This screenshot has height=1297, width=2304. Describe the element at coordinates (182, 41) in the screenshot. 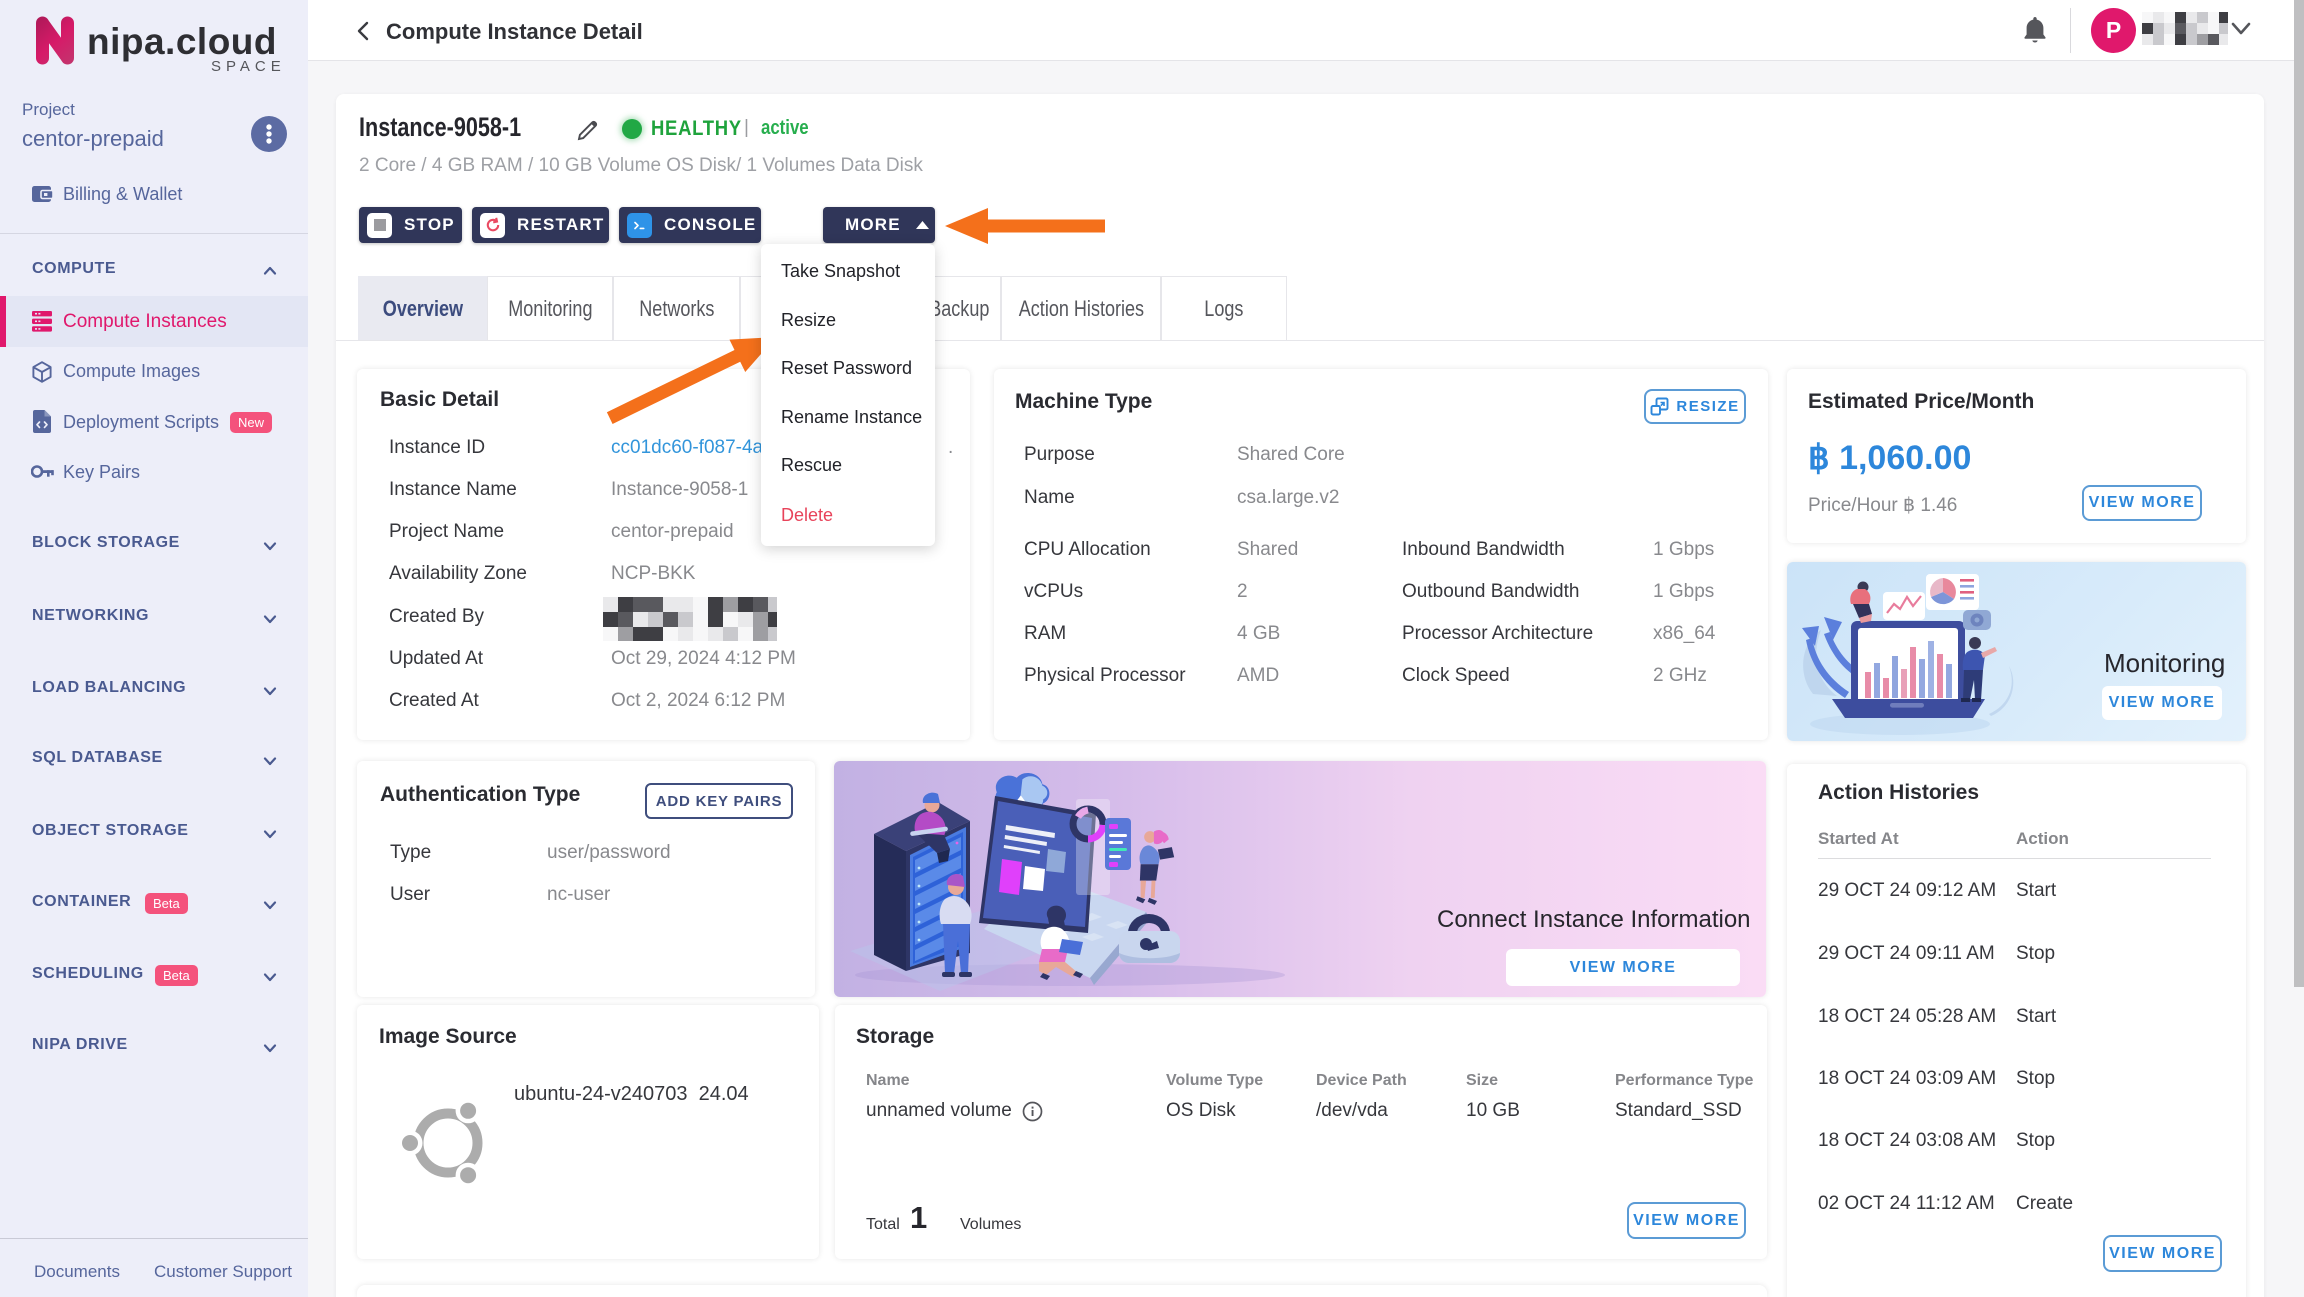

I see `svg-text: nipa.cloud` at that location.